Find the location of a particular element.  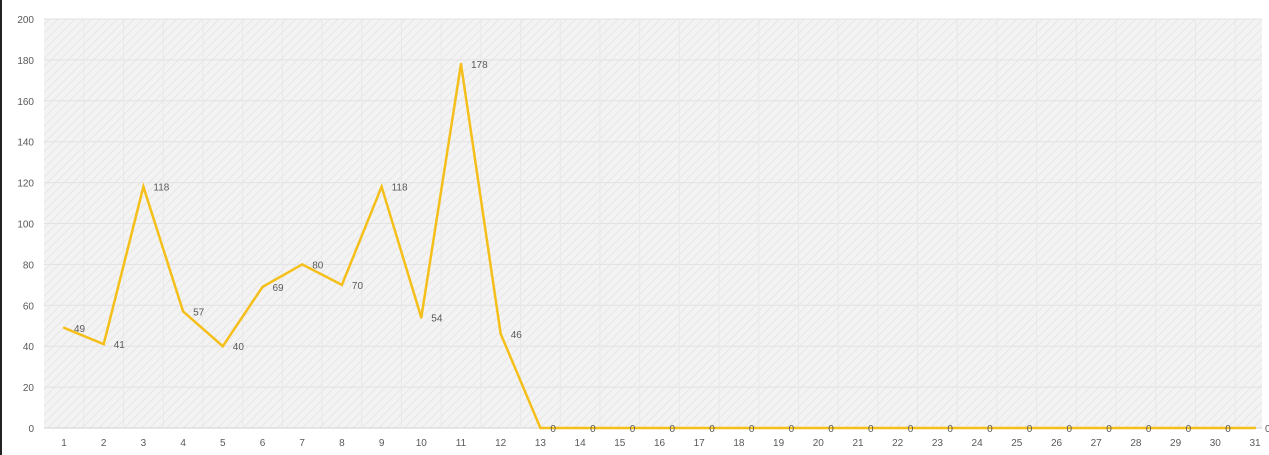

data-label: 70 is located at coordinates (358, 286).